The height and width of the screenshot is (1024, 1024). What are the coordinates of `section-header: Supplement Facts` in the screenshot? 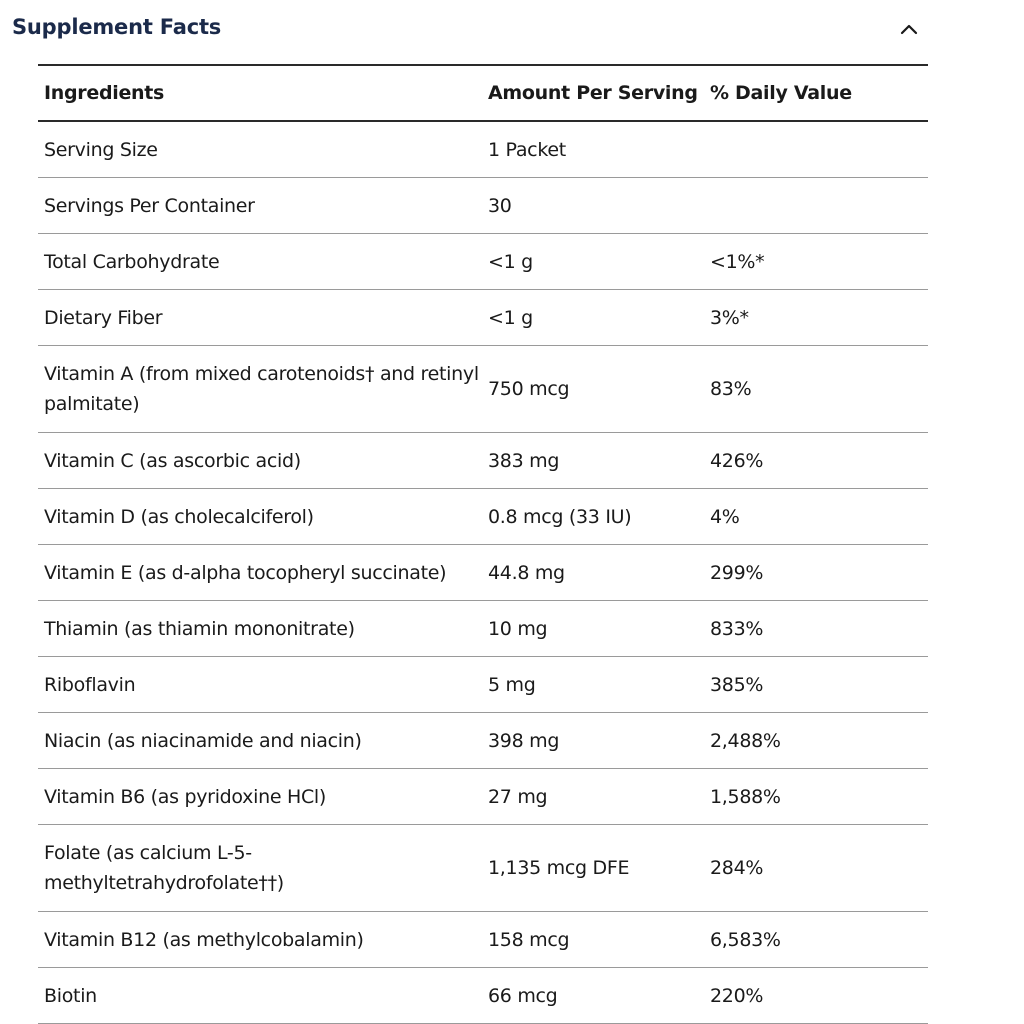 It's located at (512, 31).